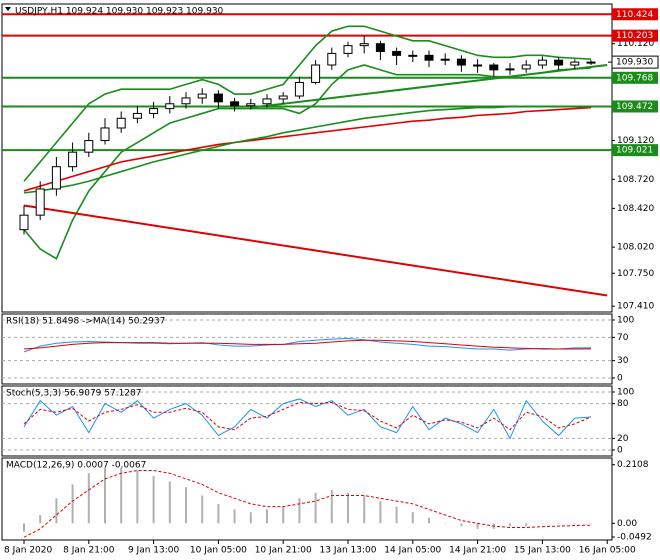  What do you see at coordinates (85, 322) in the screenshot?
I see `pane-title: RSI(18) 51.8498 ->MA(14) 50.2937` at bounding box center [85, 322].